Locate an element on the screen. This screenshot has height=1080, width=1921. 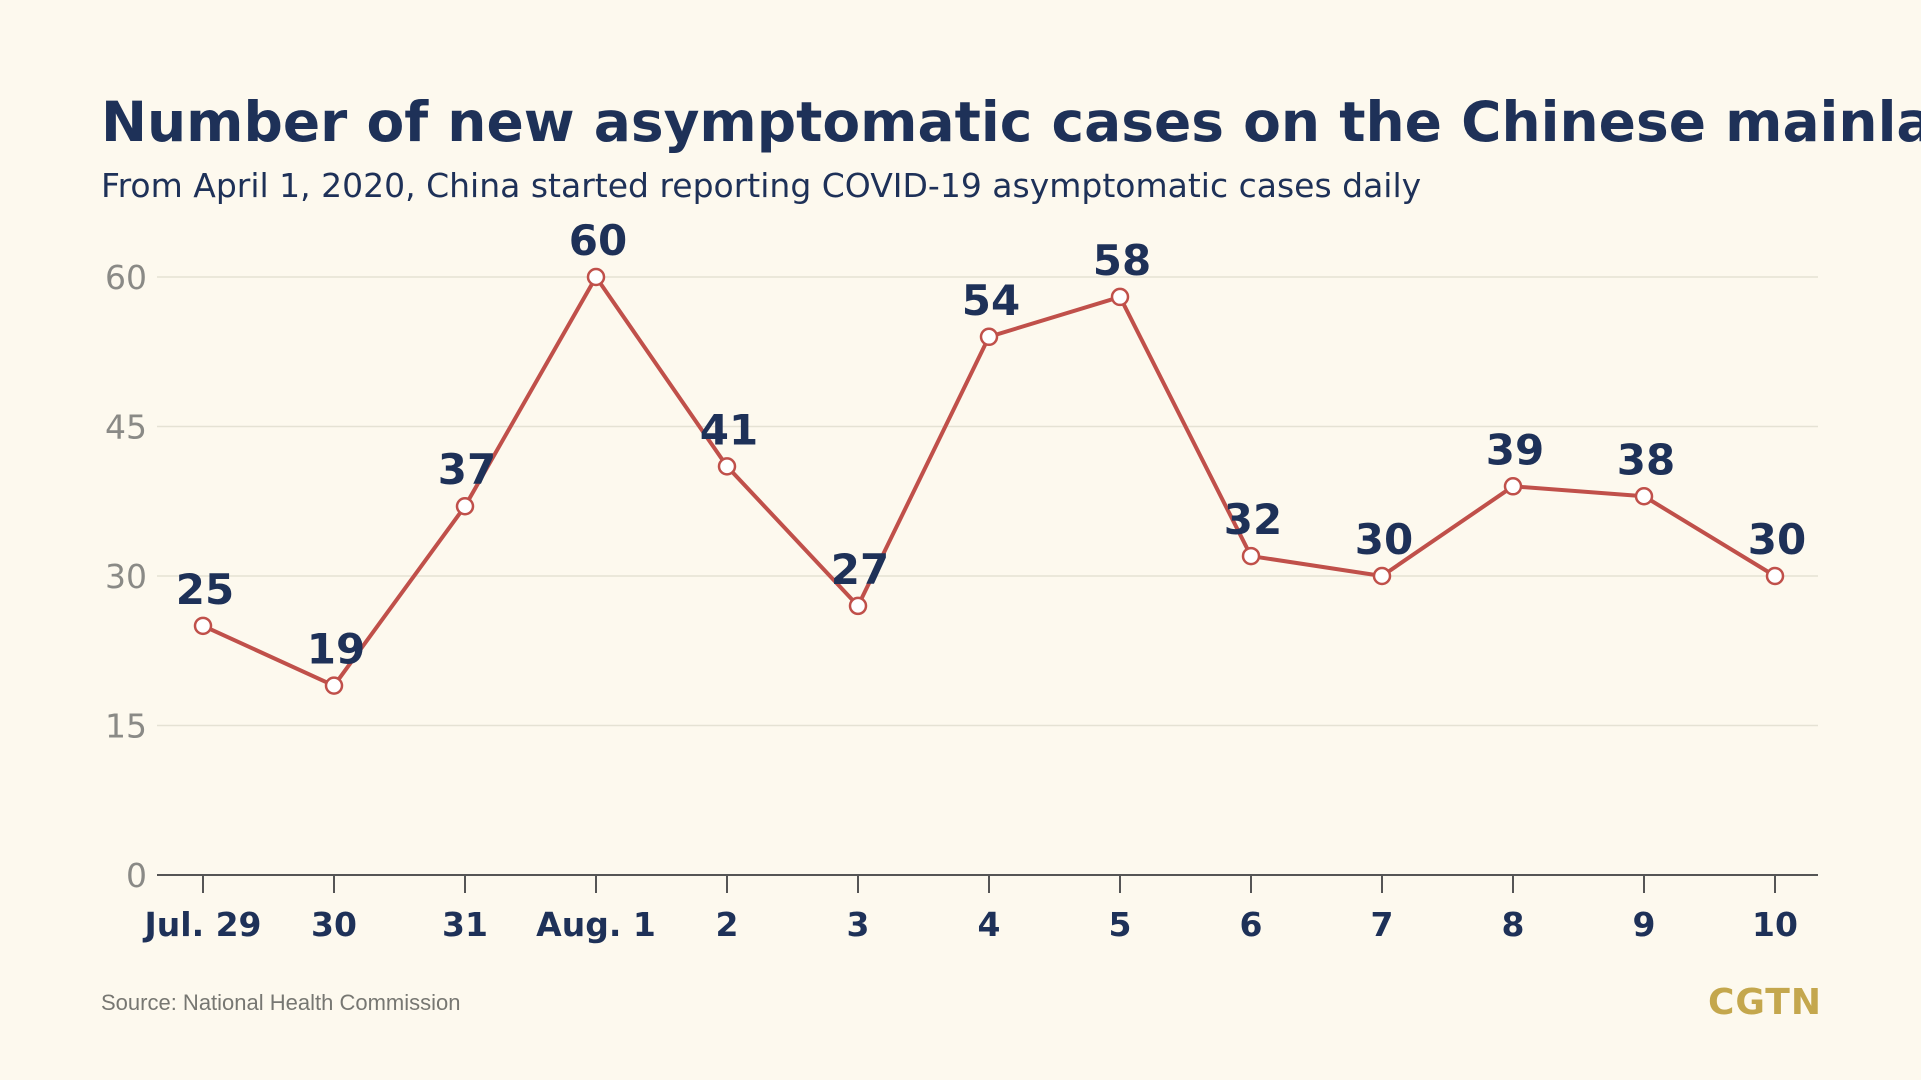
x-tick-label: 31 is located at coordinates (465, 924).